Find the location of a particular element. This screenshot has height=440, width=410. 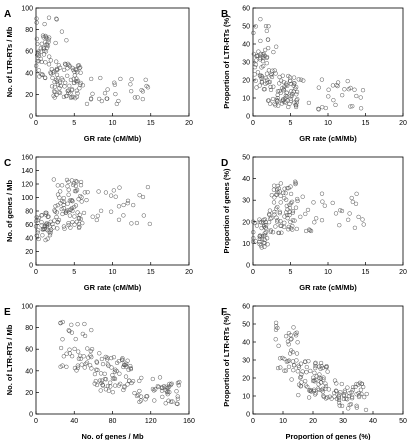

y-axis-label: No. of genes / Mb is located at coordinates (9, 211).